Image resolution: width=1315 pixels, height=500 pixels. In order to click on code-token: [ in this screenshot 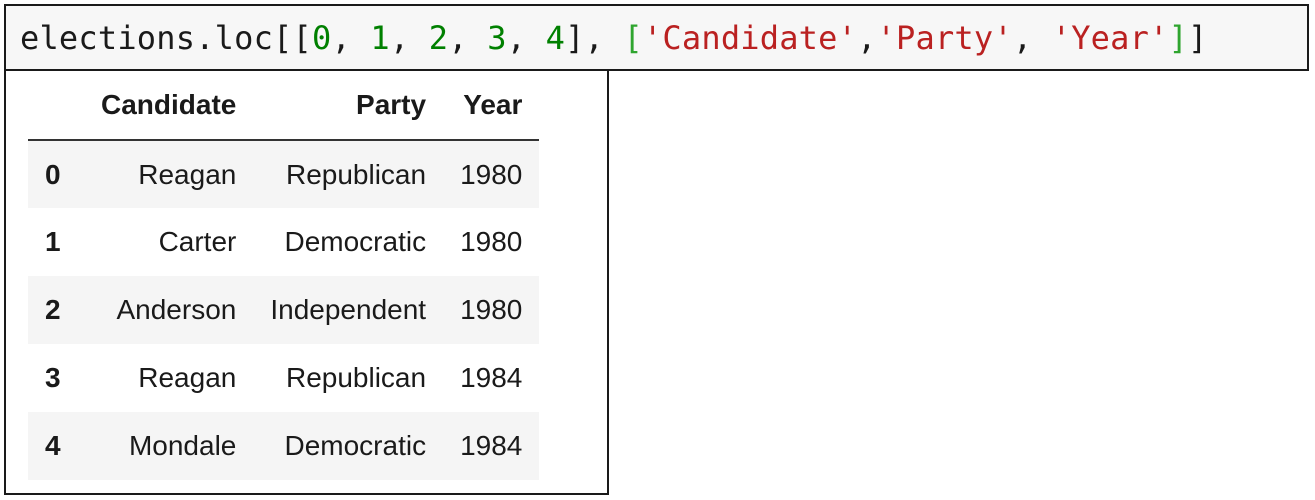, I will do `click(633, 37)`.